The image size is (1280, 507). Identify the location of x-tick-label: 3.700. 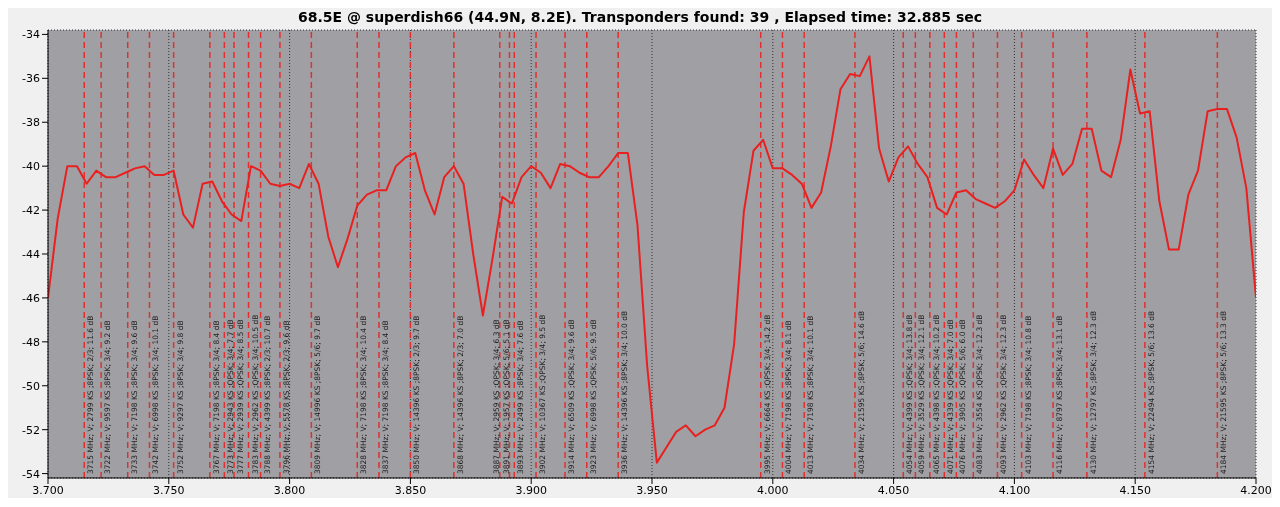
(48, 490).